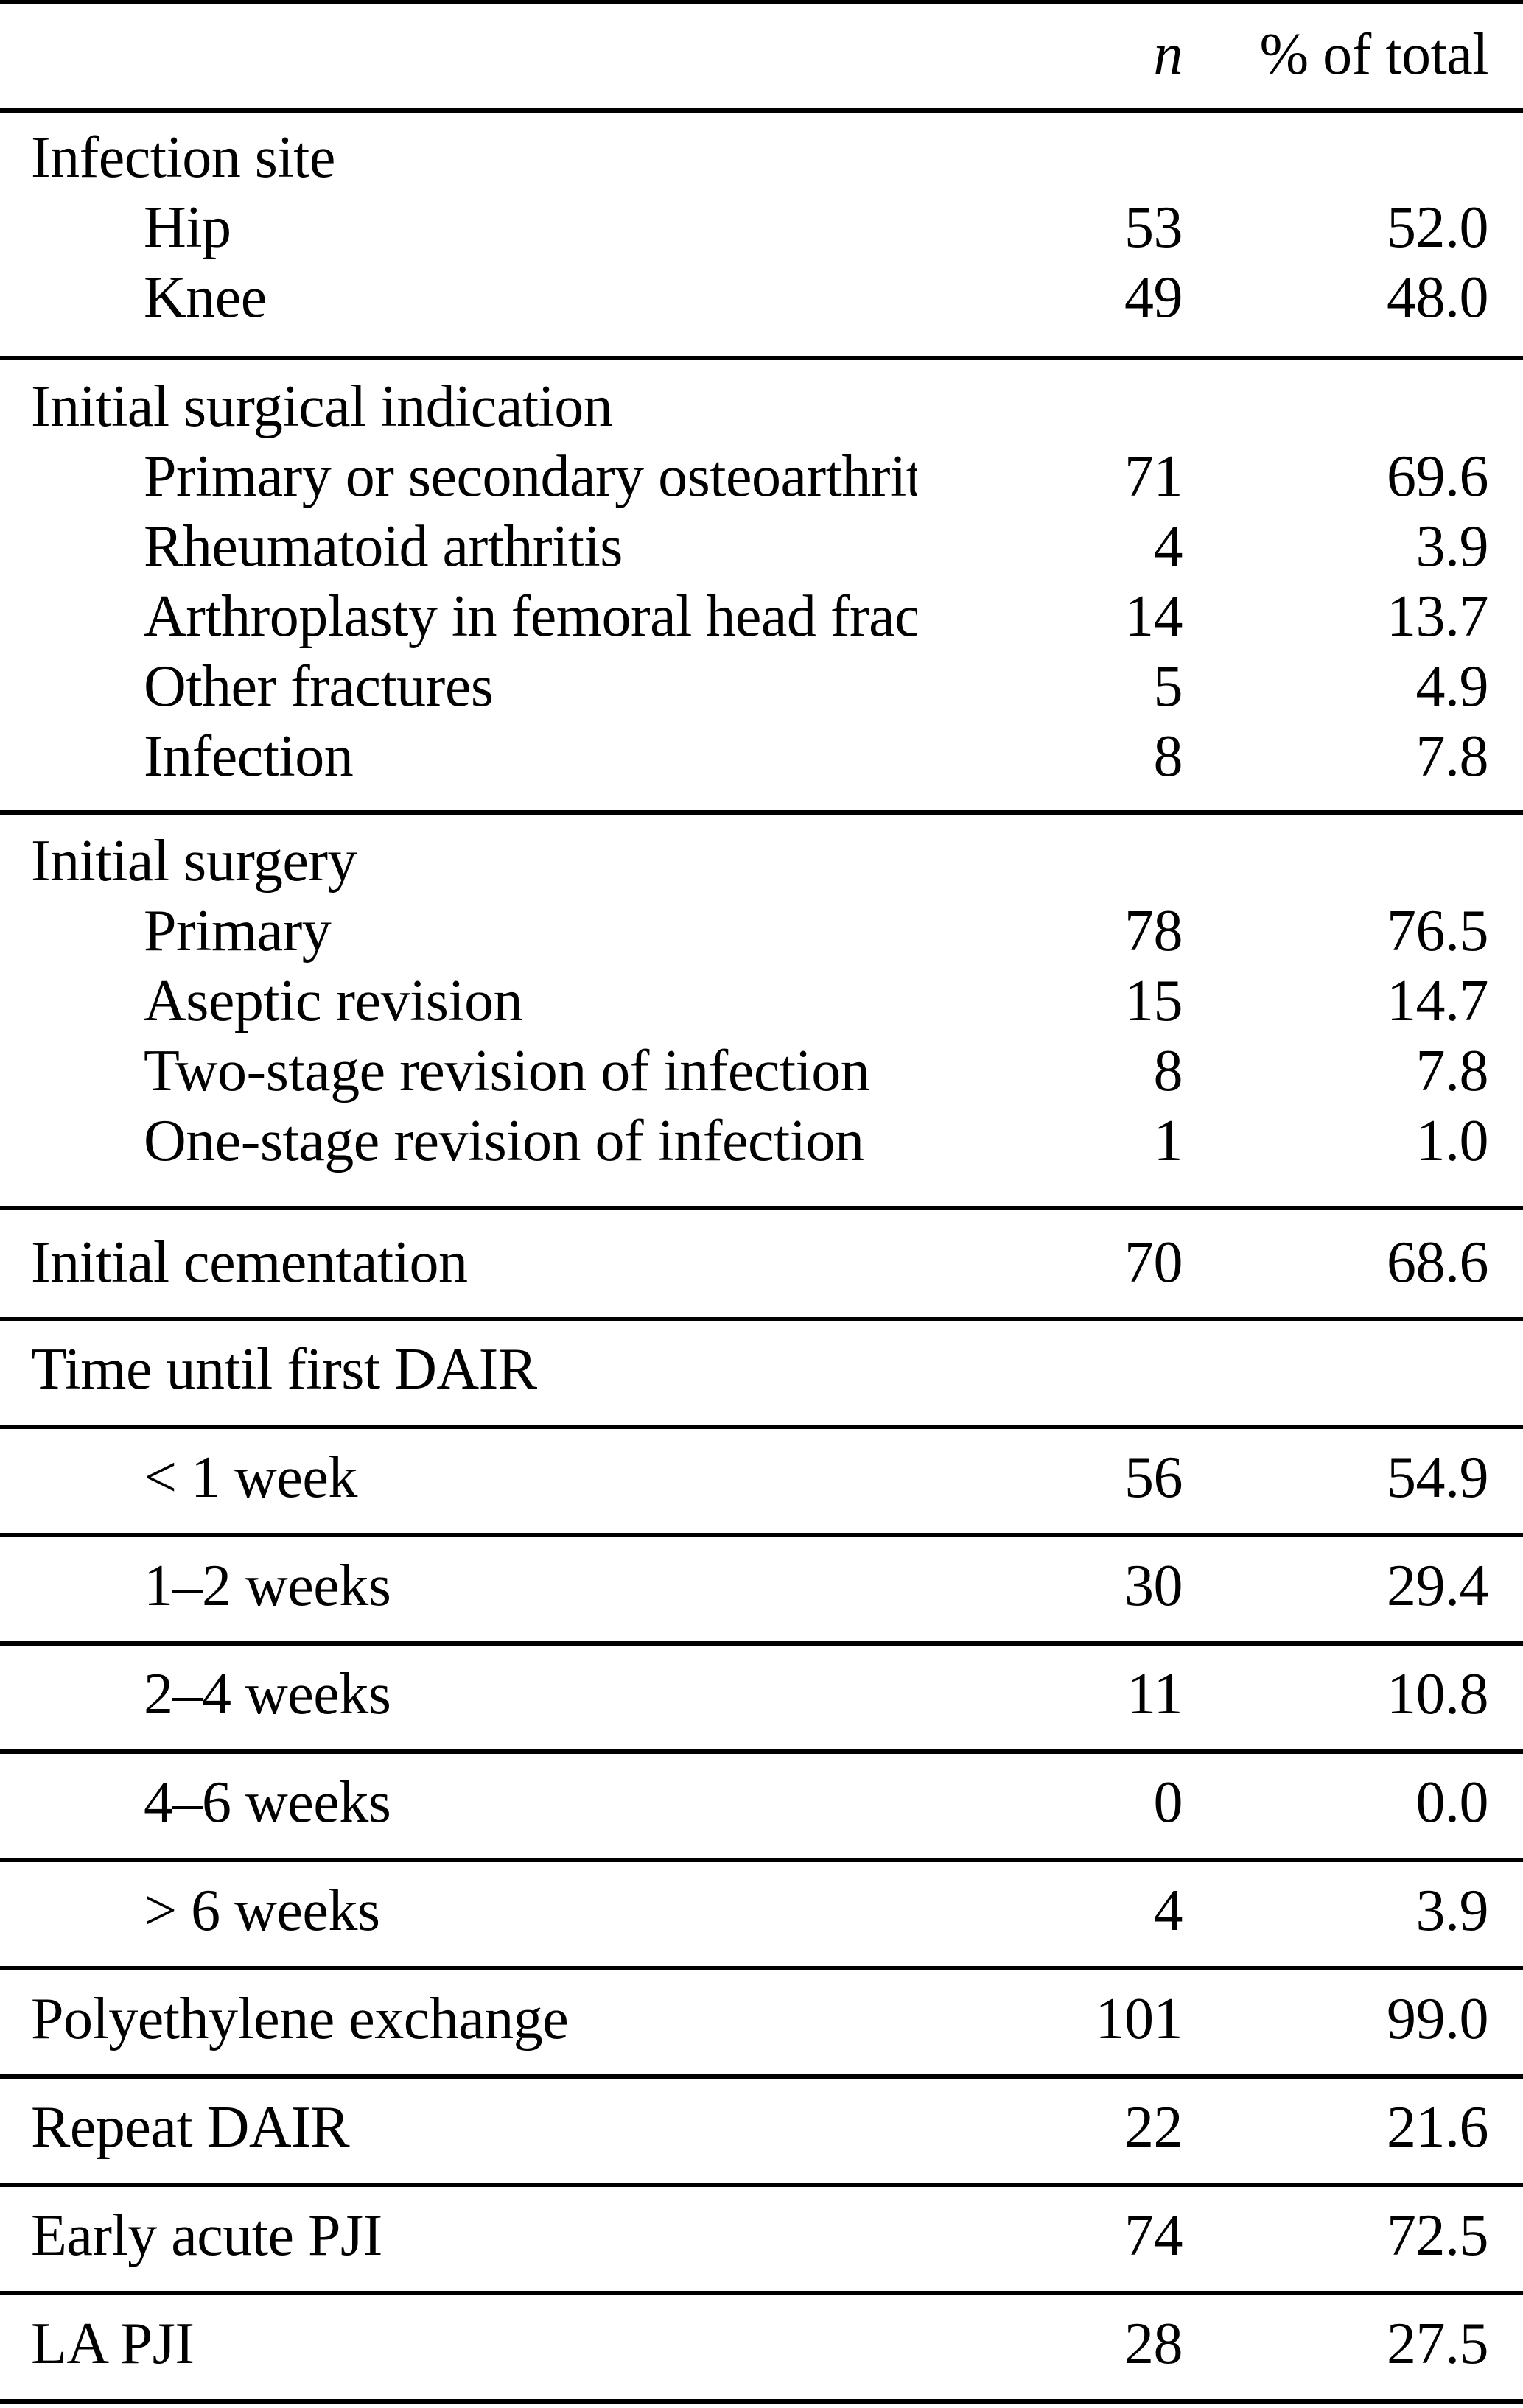 The image size is (1523, 2408). I want to click on table-row-lt-1-week: < 1 week 56 54.9, so click(761, 1477).